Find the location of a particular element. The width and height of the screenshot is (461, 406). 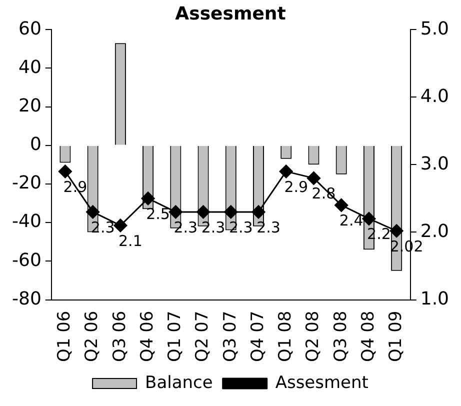

y-tick-label: 60 is located at coordinates (30, 29).